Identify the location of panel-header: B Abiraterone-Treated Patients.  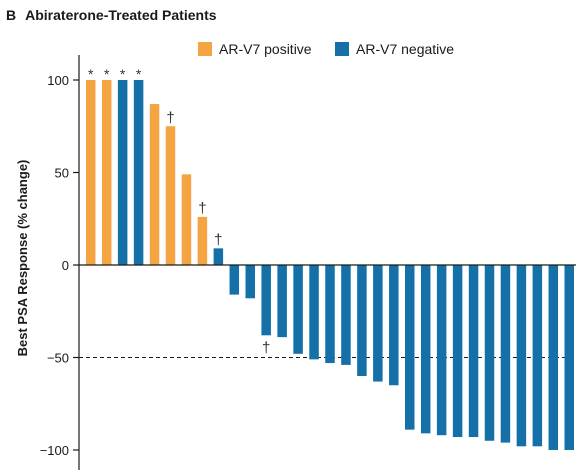
(111, 15).